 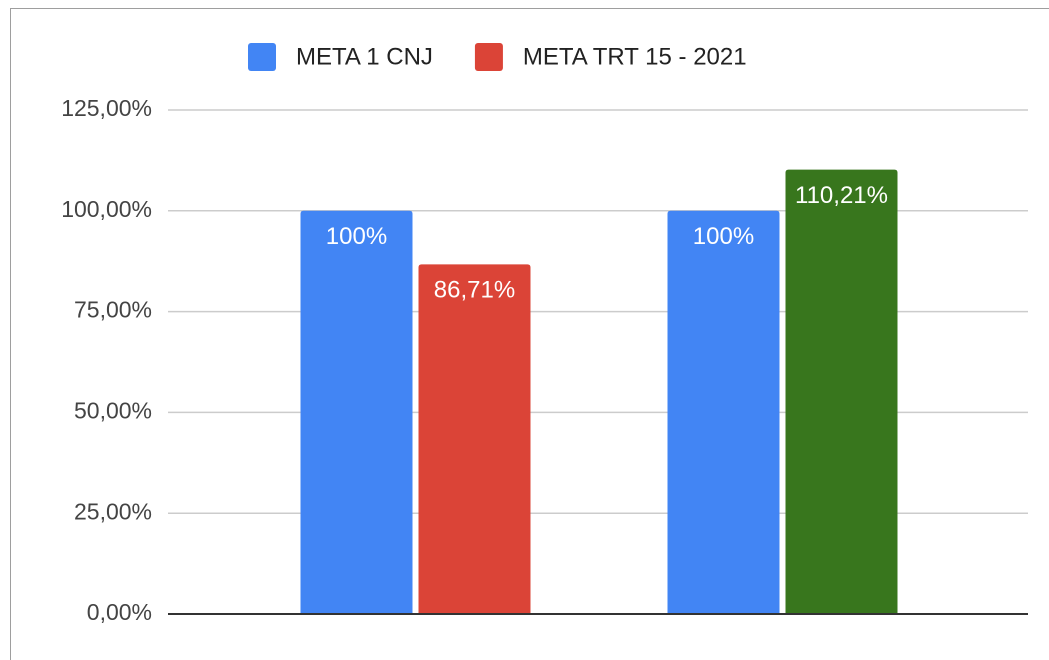 What do you see at coordinates (474, 290) in the screenshot?
I see `data-label: 86,71%` at bounding box center [474, 290].